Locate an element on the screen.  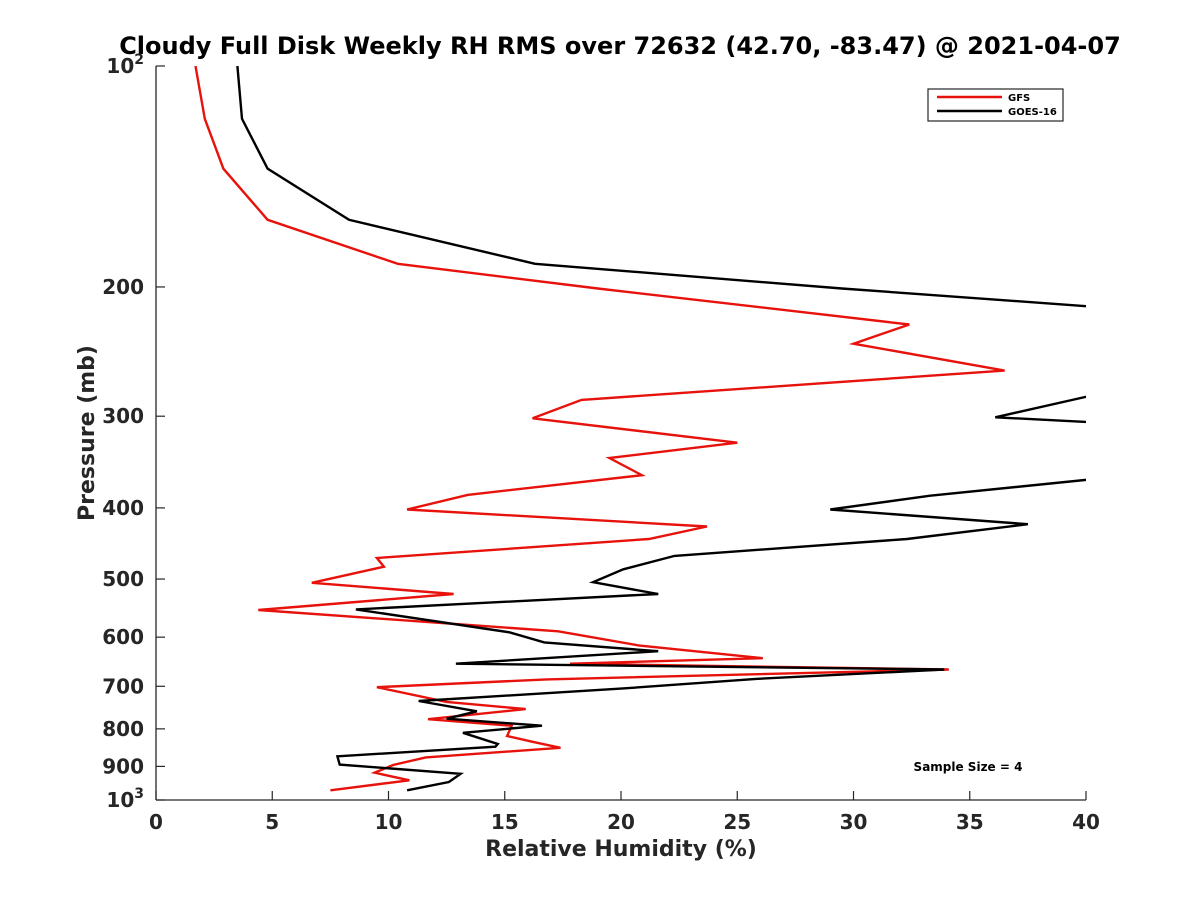
x-tick-label: 15 is located at coordinates (505, 822).